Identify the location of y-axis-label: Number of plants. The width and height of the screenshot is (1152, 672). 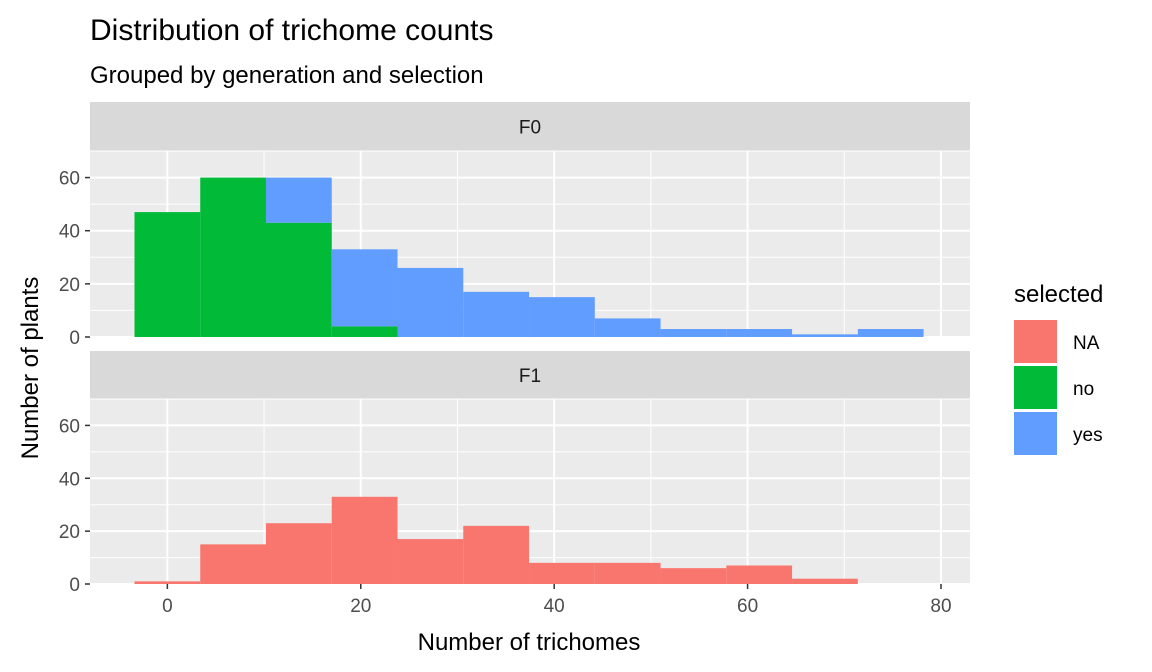
(30, 368).